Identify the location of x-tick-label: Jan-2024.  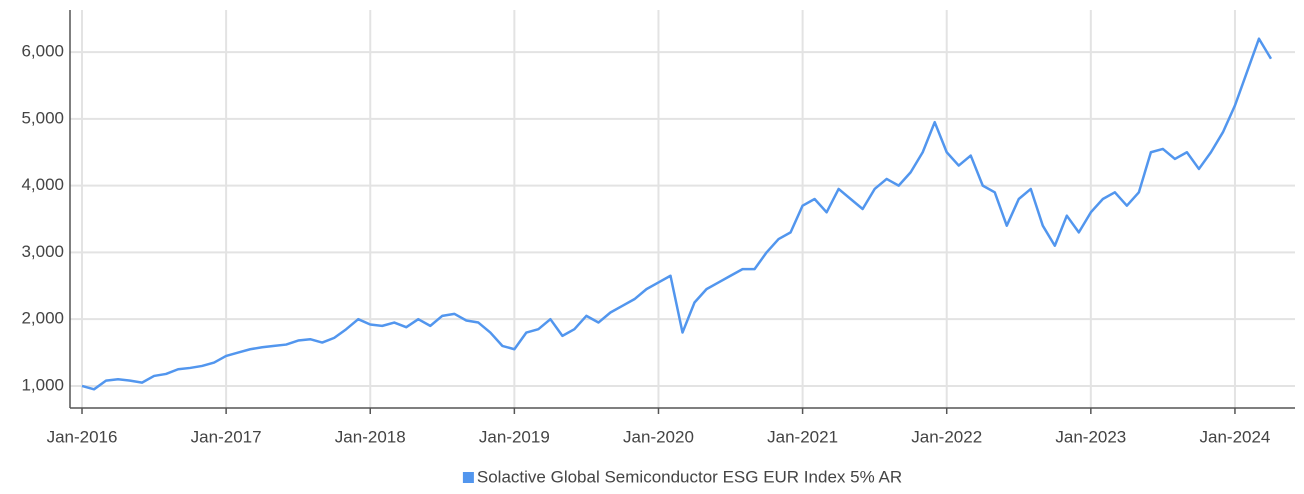
(1235, 436).